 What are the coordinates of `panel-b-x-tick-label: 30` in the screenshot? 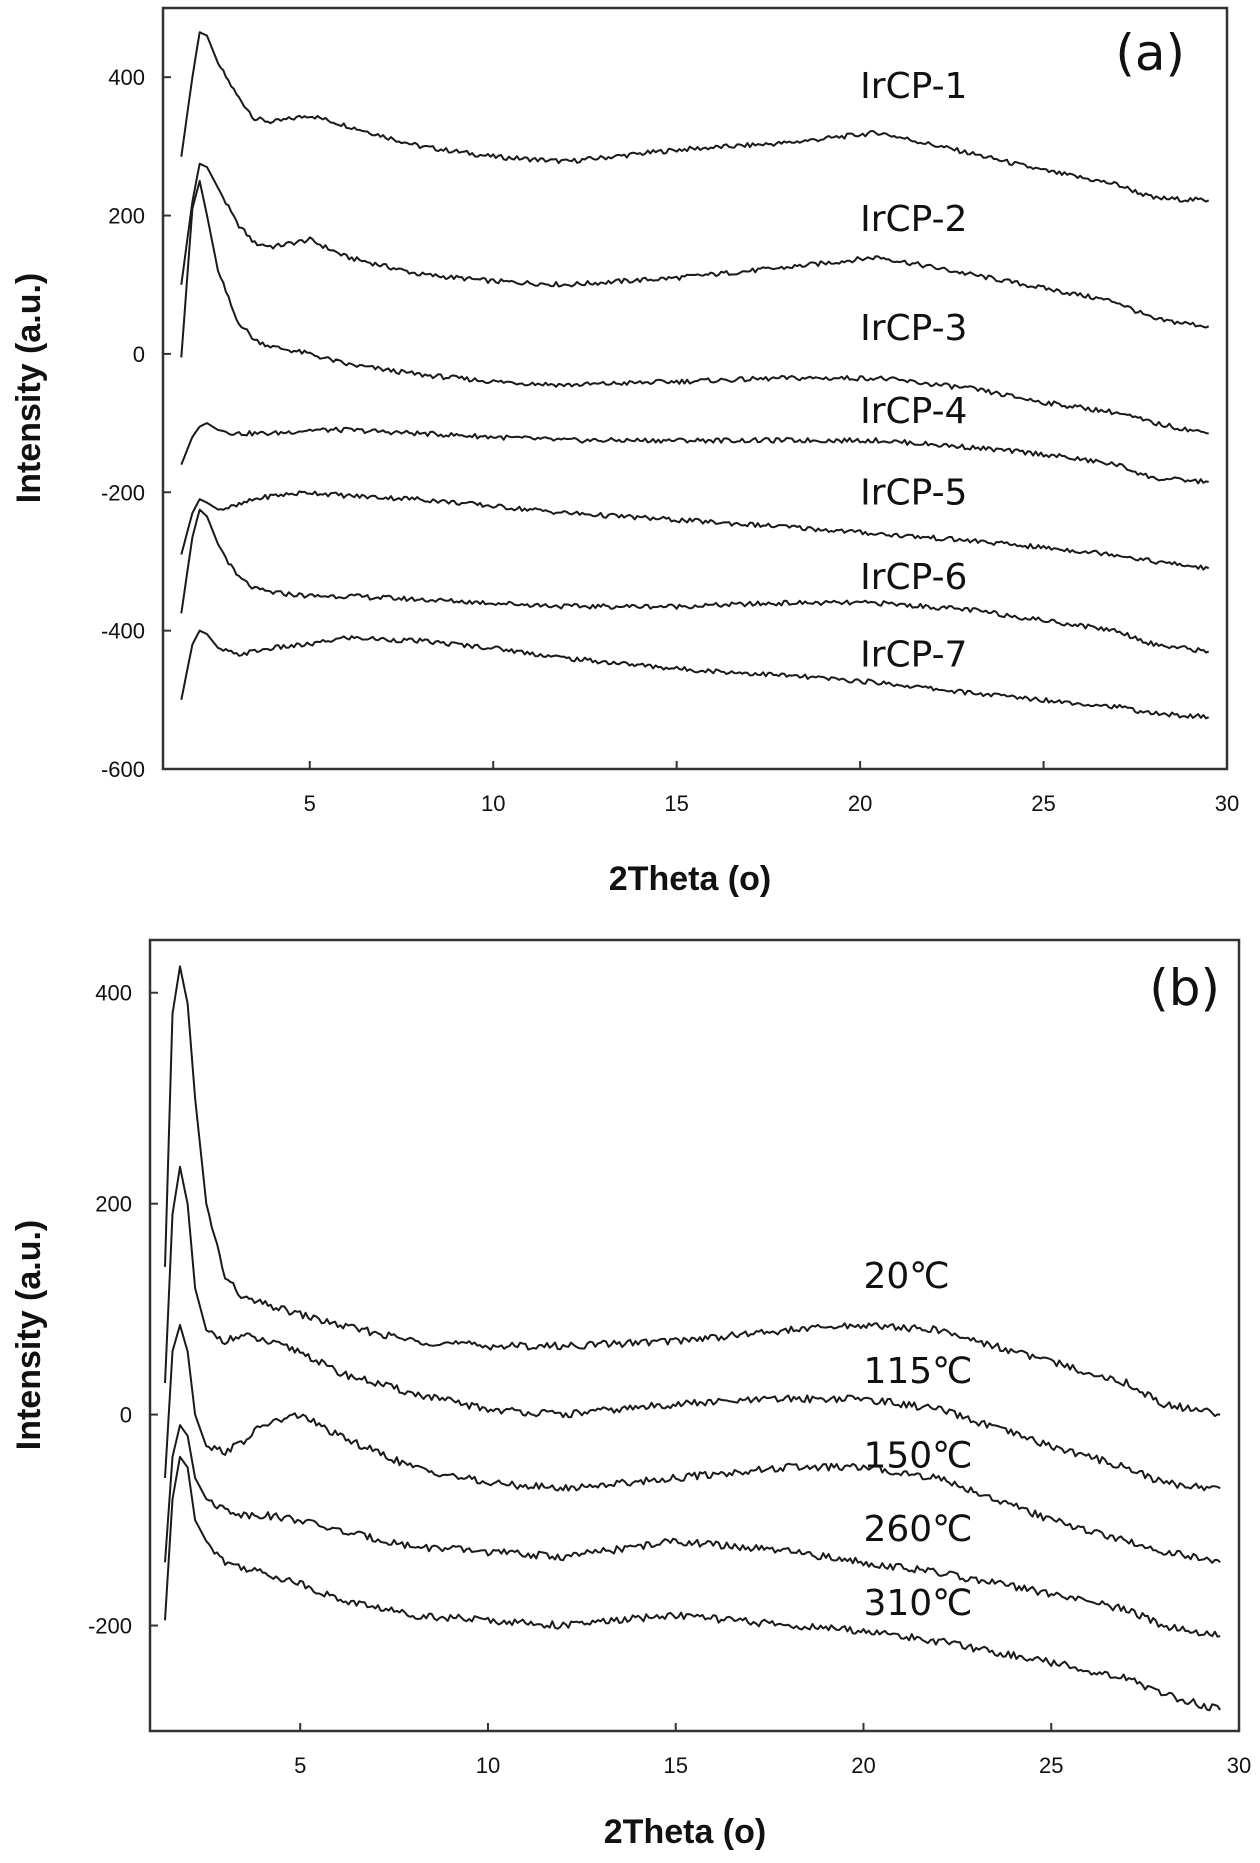 It's located at (1239, 1765).